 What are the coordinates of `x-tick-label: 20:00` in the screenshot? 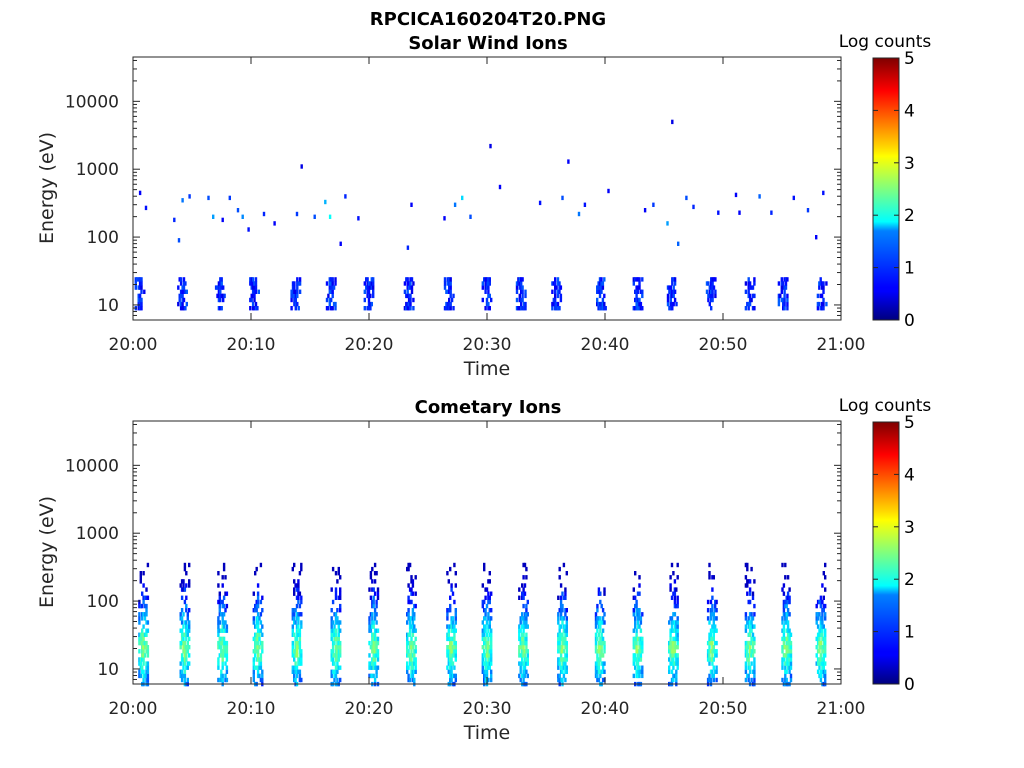 It's located at (133, 709).